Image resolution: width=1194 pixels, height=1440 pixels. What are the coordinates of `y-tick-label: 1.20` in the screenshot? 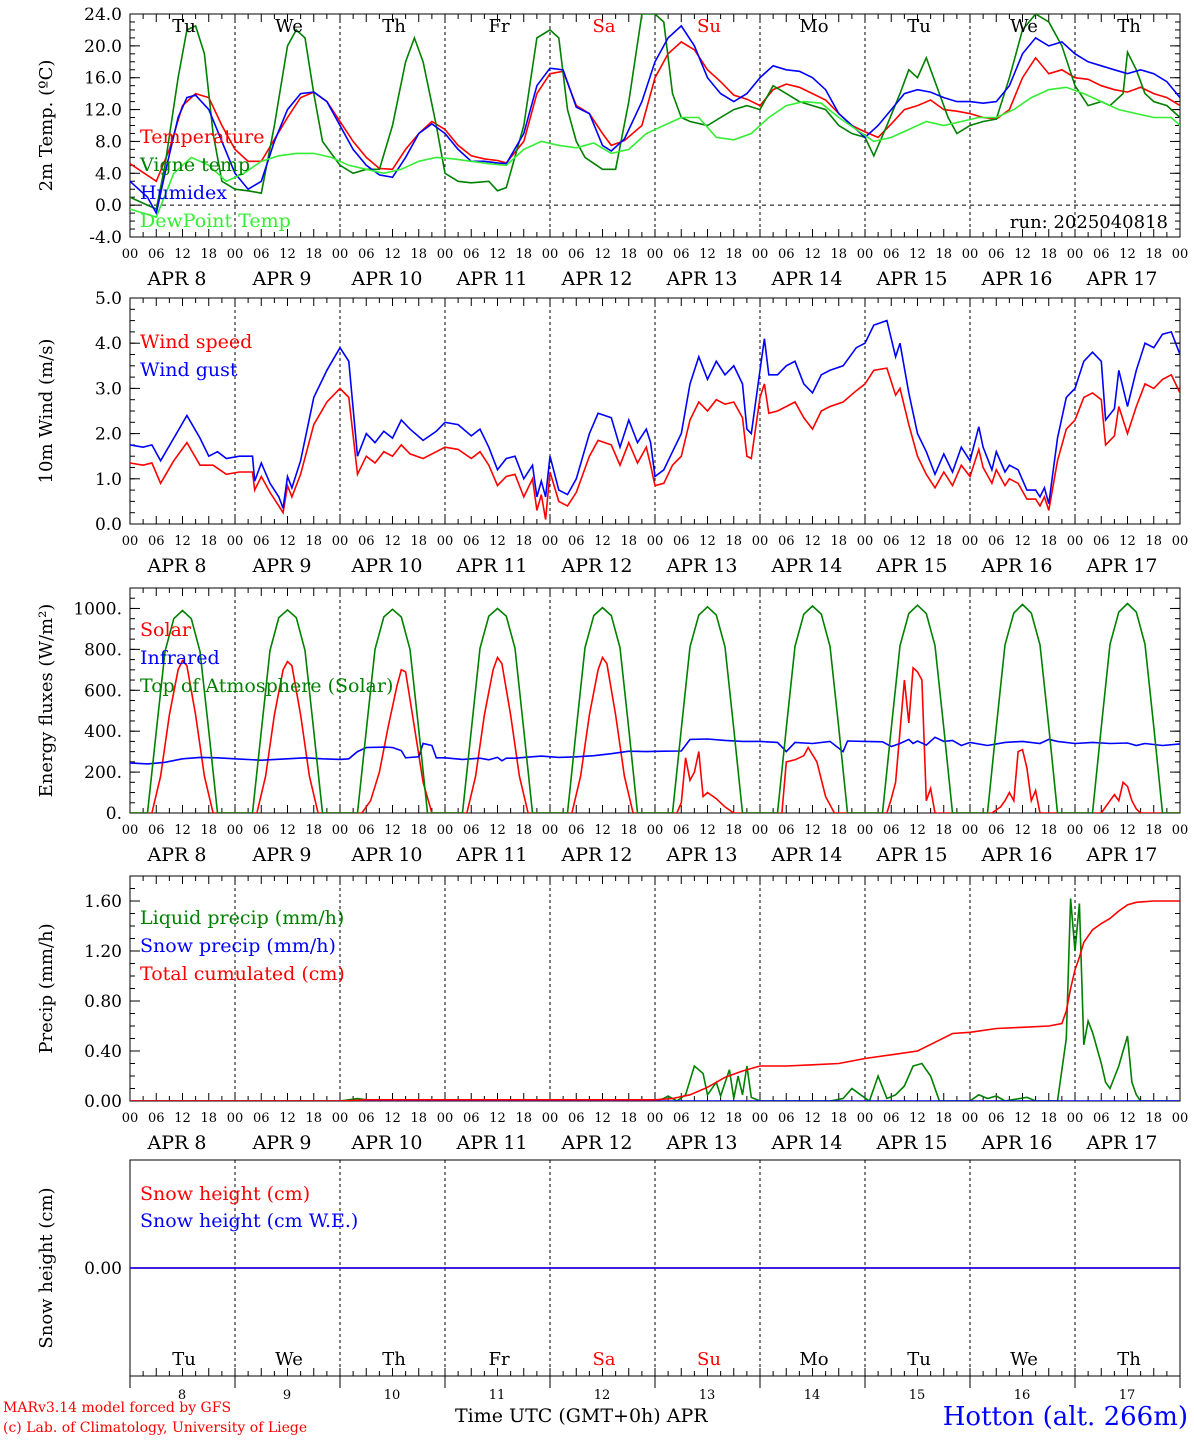 It's located at (103, 952).